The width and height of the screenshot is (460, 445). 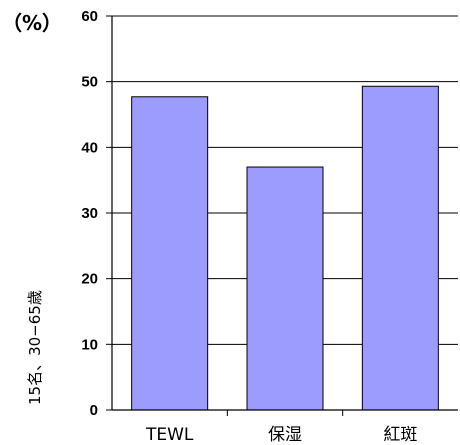 What do you see at coordinates (89, 82) in the screenshot?
I see `y-tick-label: 50` at bounding box center [89, 82].